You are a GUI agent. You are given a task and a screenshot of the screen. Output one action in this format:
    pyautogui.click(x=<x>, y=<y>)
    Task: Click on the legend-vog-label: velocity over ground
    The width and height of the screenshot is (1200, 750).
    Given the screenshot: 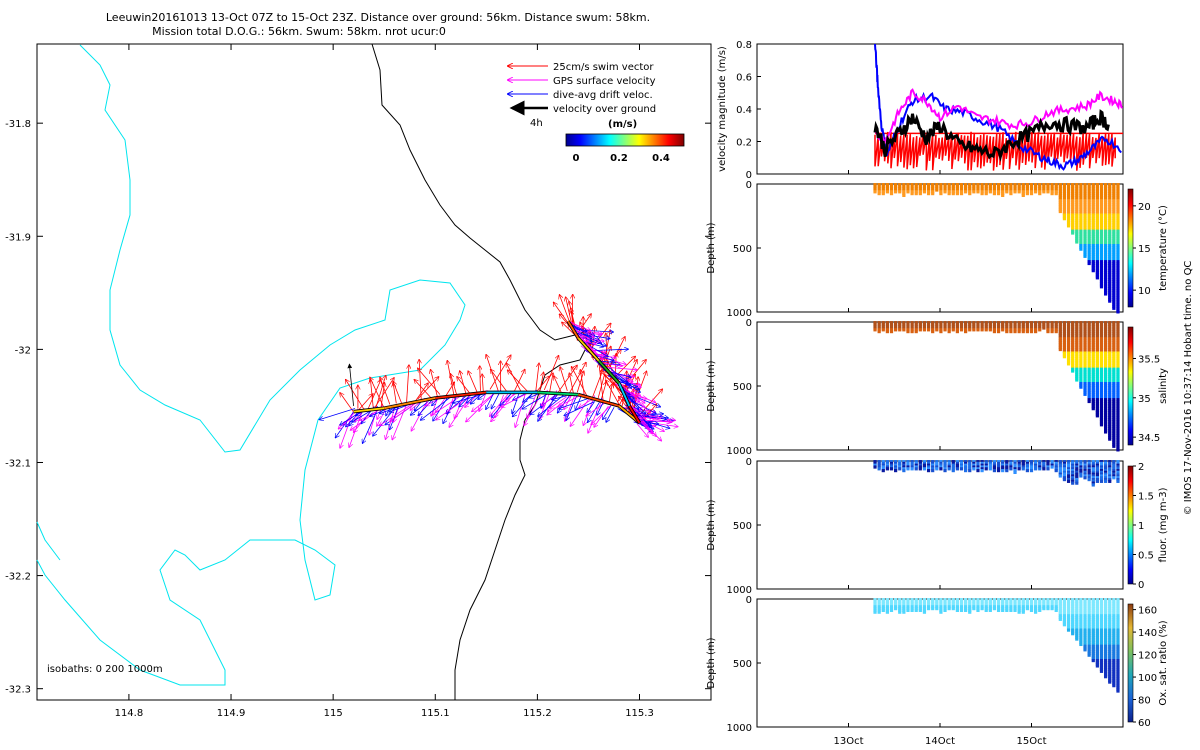 What is the action you would take?
    pyautogui.click(x=604, y=109)
    